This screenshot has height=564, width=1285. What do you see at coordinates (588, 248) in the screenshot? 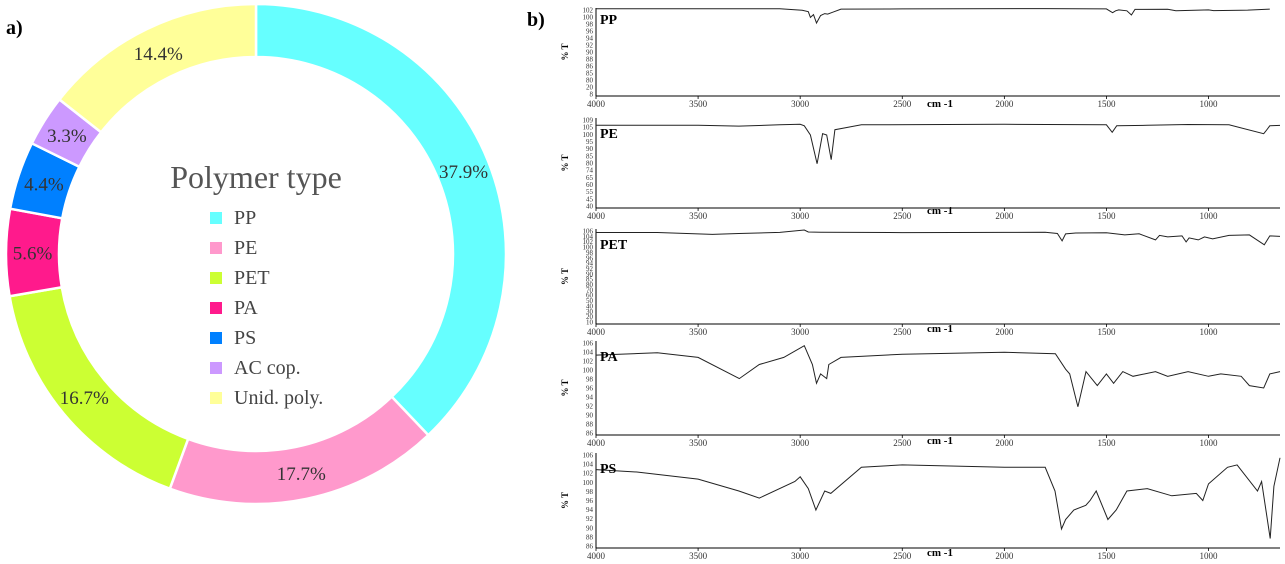
I see `y-tick-pet: 100` at bounding box center [588, 248].